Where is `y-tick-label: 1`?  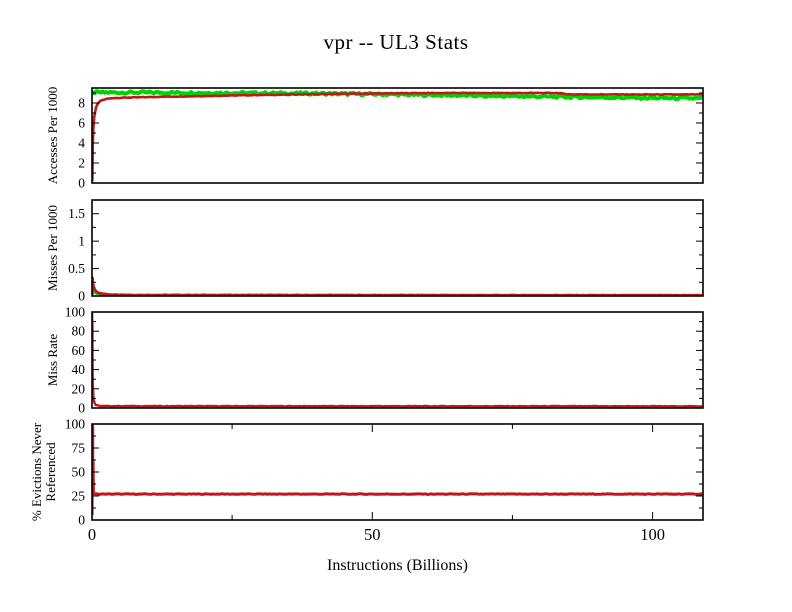 y-tick-label: 1 is located at coordinates (81, 241).